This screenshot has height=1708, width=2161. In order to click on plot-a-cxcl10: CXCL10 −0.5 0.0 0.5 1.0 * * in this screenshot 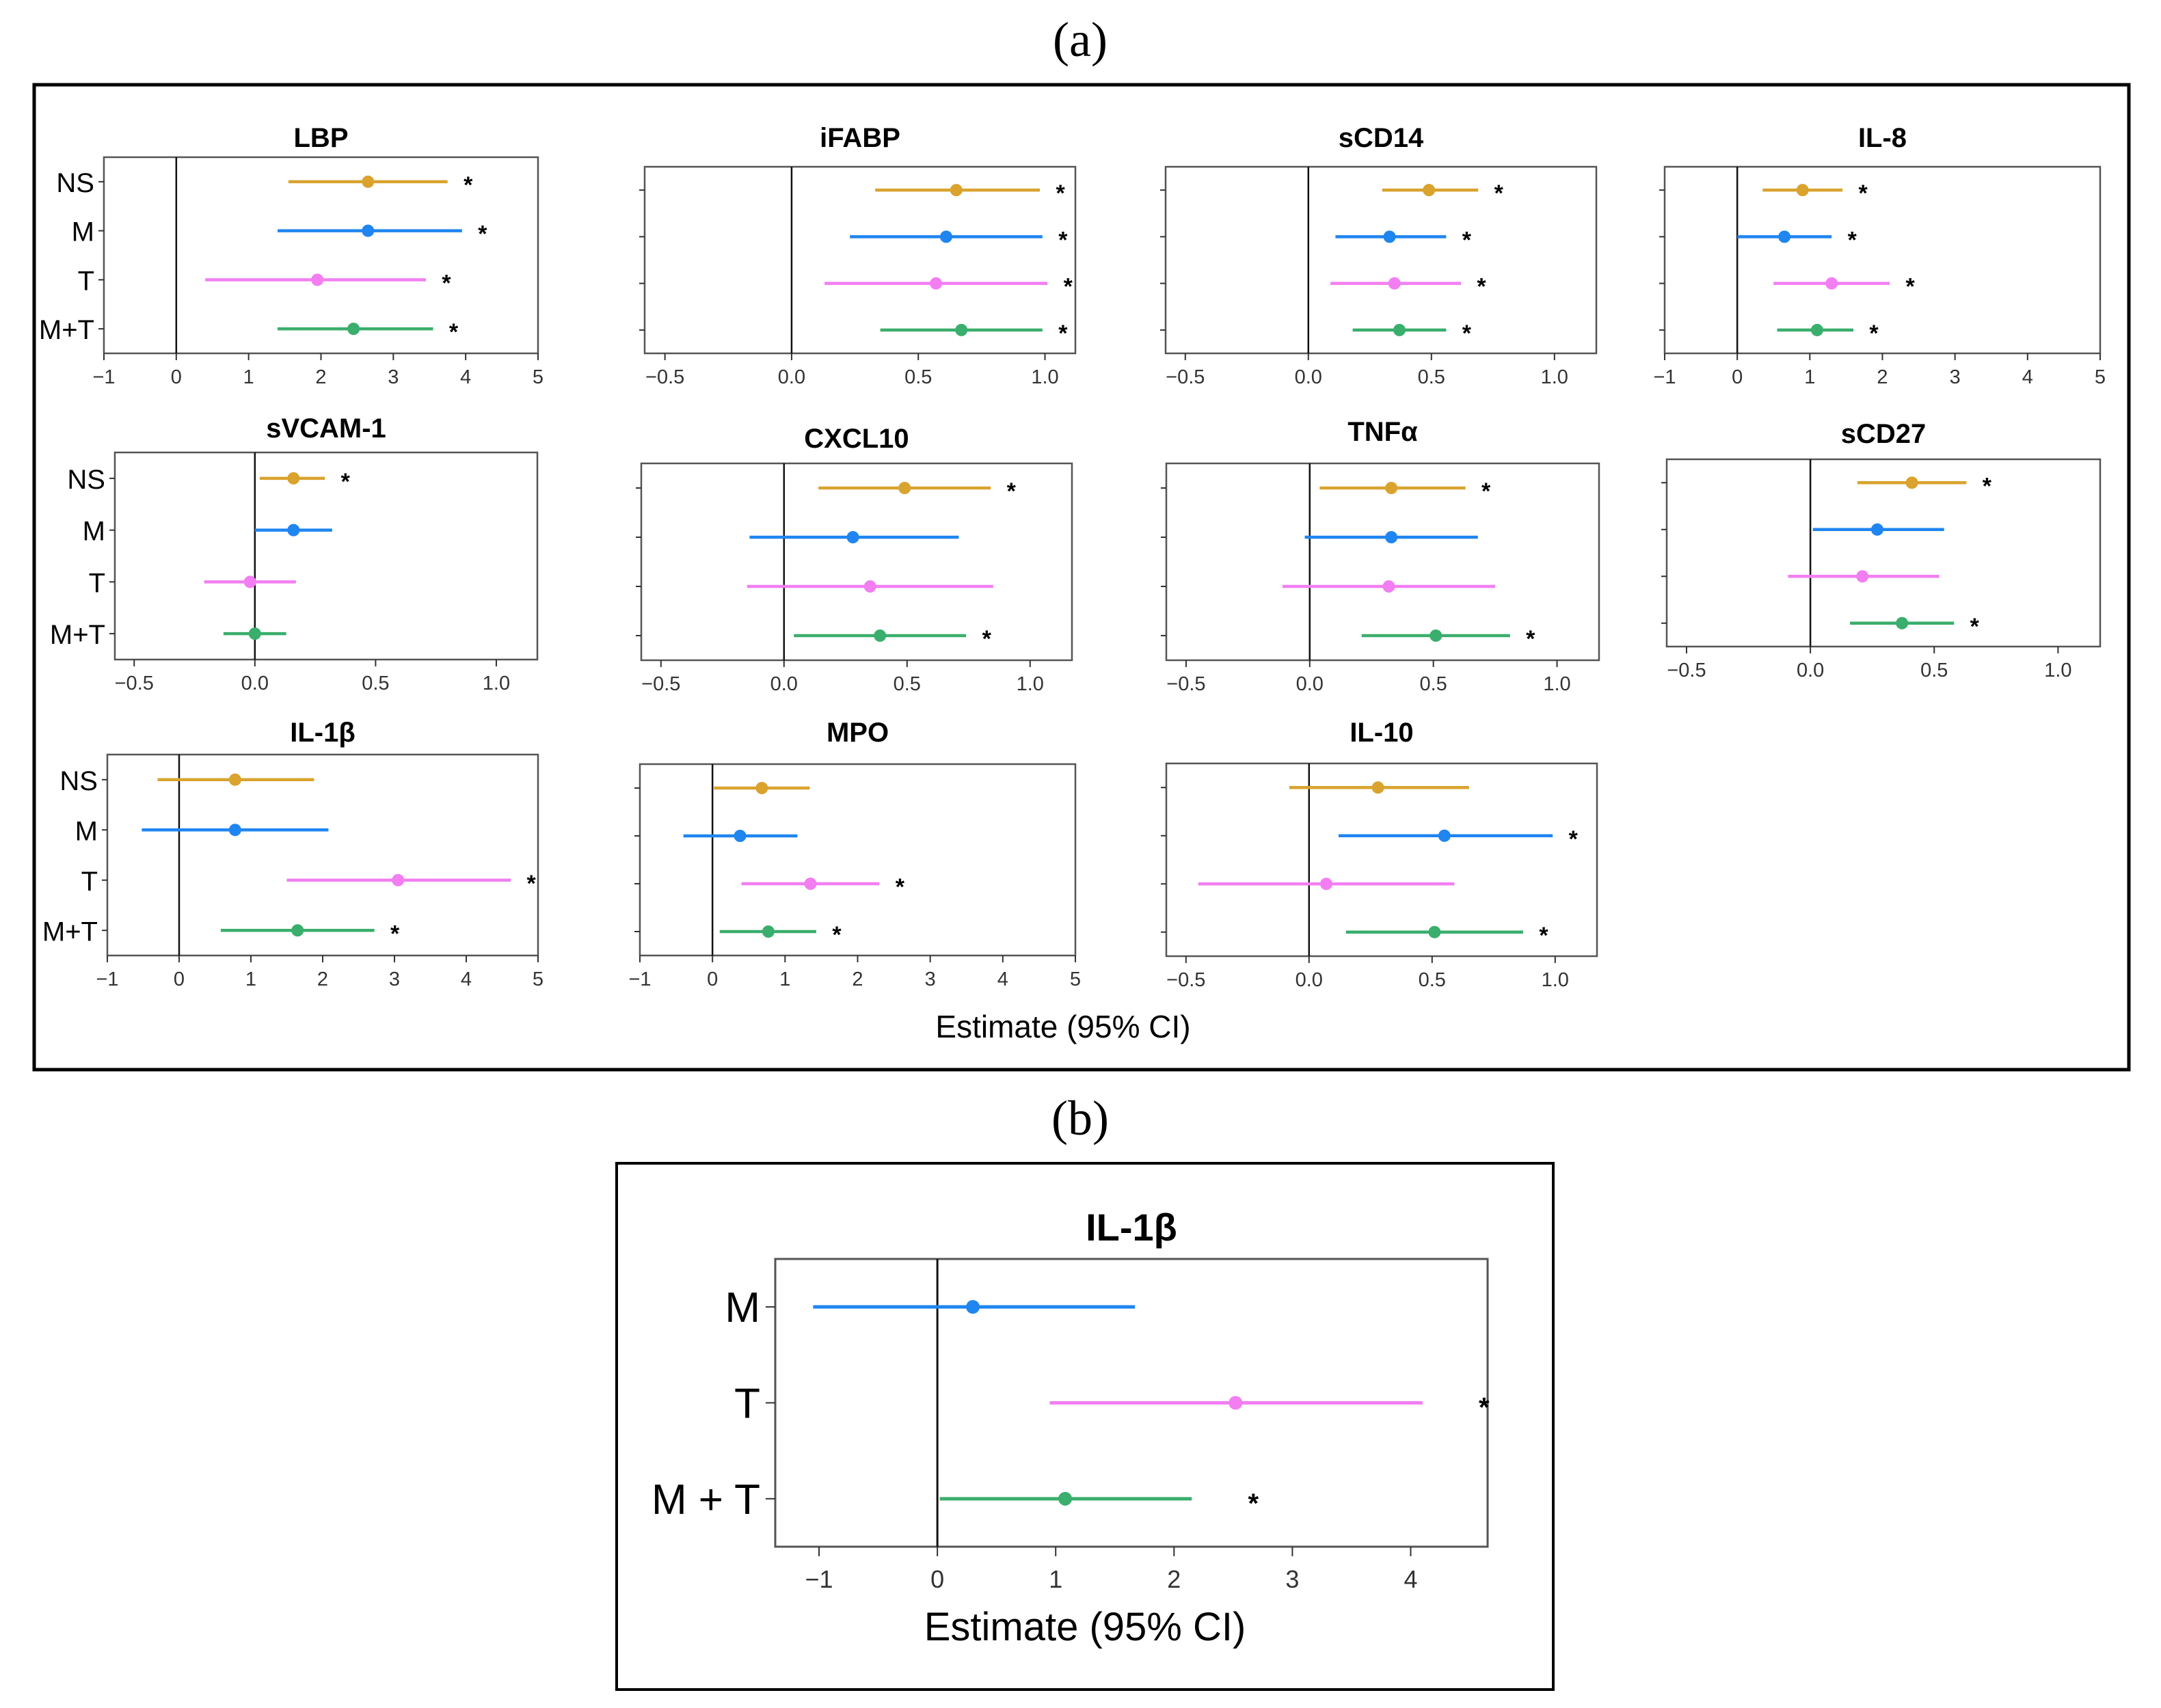, I will do `click(854, 559)`.